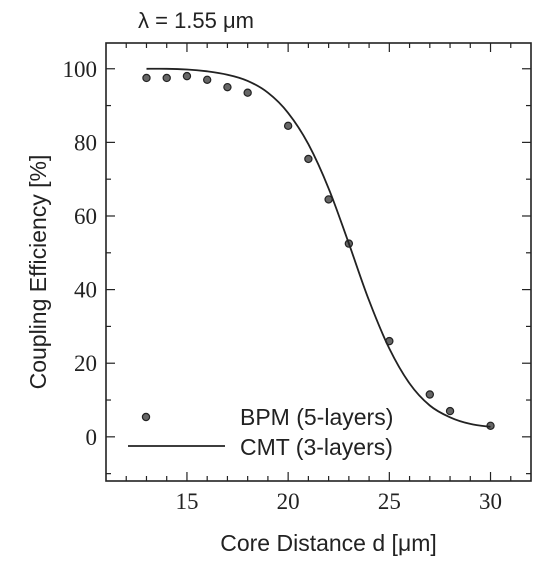  What do you see at coordinates (196, 20) in the screenshot?
I see `chart-title: λ = 1.55 μm` at bounding box center [196, 20].